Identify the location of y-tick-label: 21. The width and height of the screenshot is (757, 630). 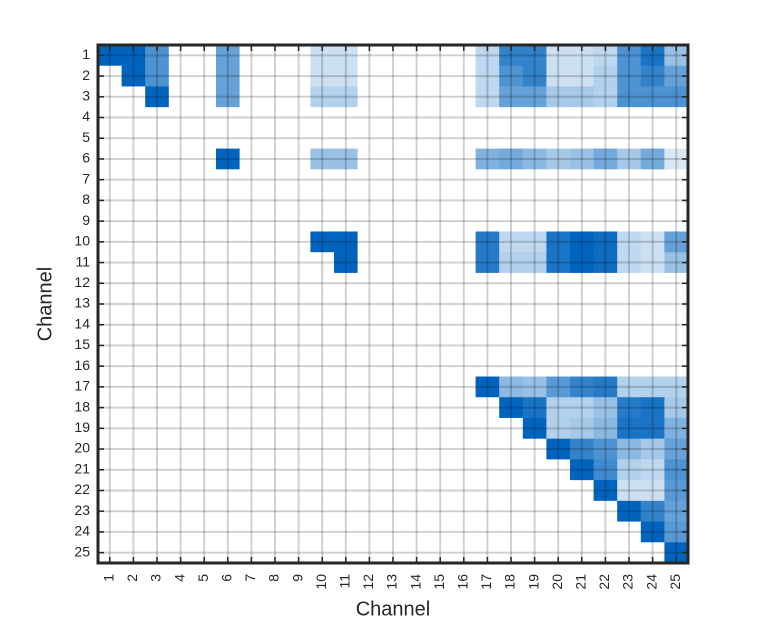
(82, 468).